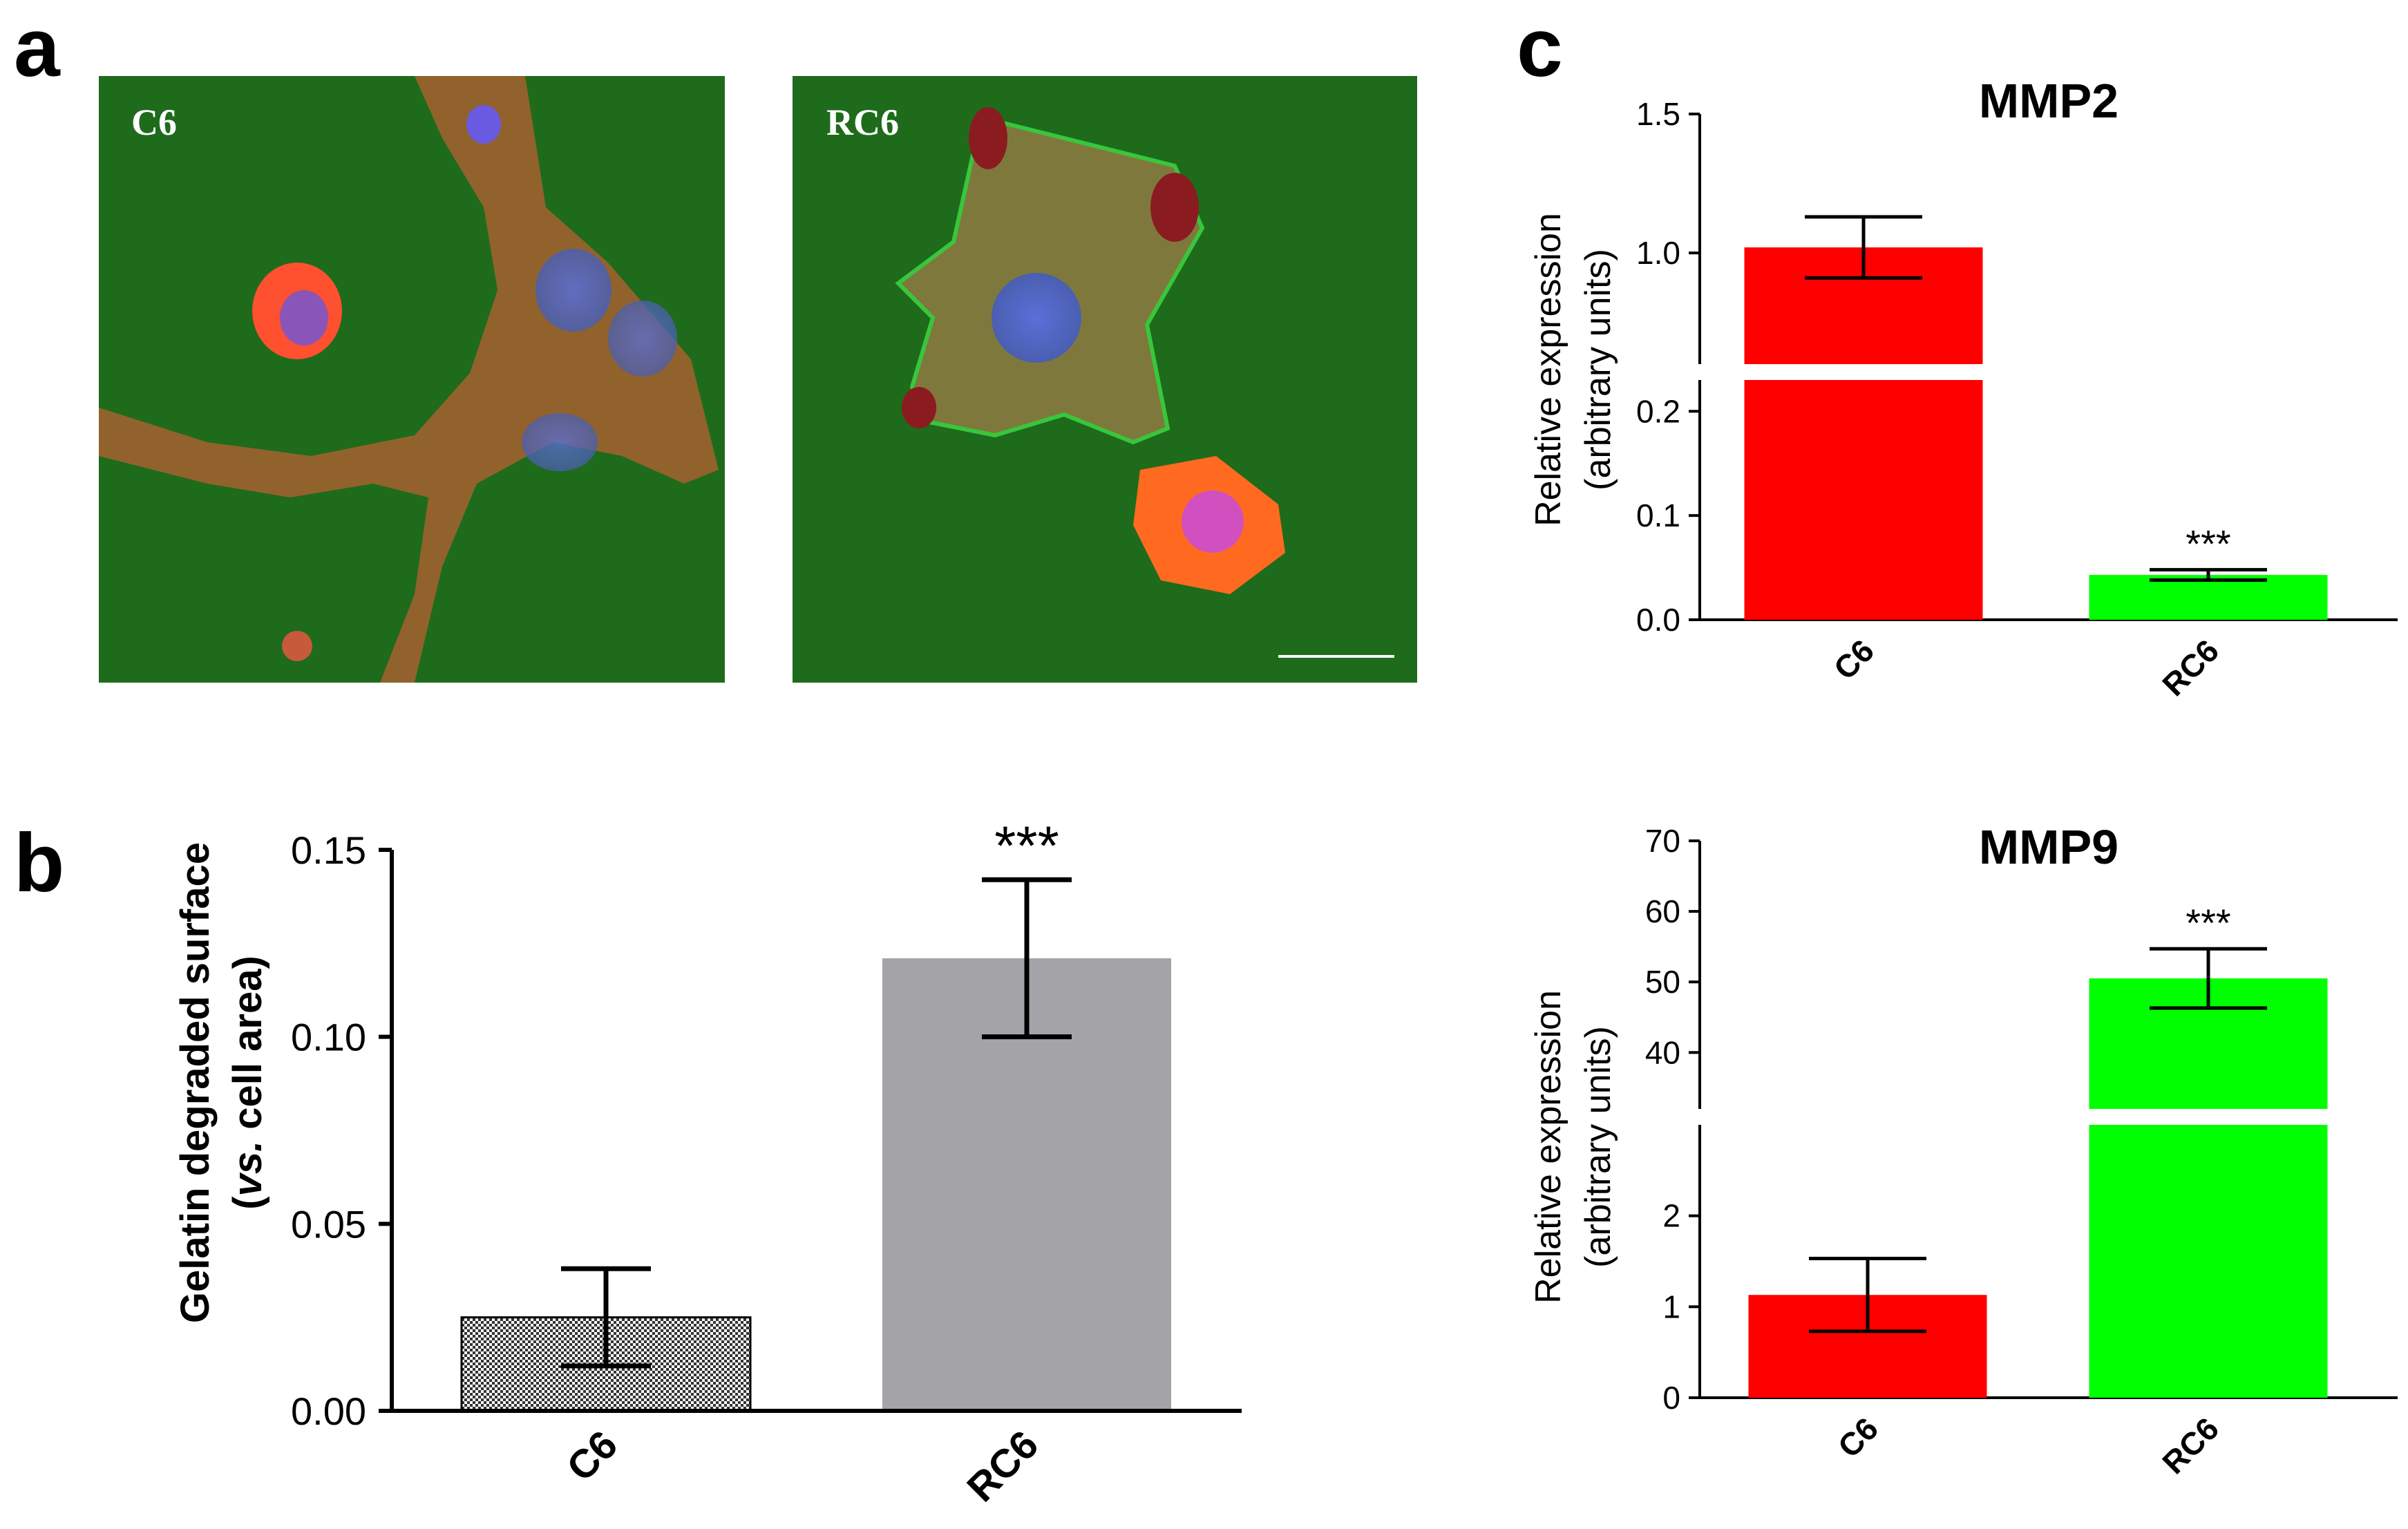  Describe the element at coordinates (37, 47) in the screenshot. I see `panel-label-a: a` at that location.